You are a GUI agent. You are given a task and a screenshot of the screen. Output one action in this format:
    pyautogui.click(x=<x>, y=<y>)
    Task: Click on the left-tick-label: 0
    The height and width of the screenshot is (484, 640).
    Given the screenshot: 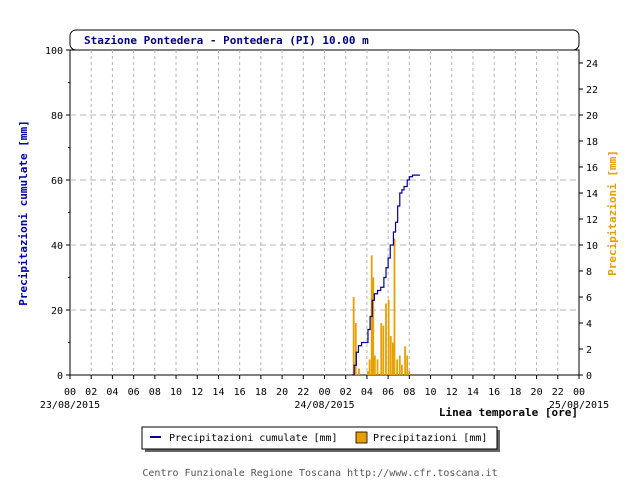 What is the action you would take?
    pyautogui.click(x=60, y=376)
    